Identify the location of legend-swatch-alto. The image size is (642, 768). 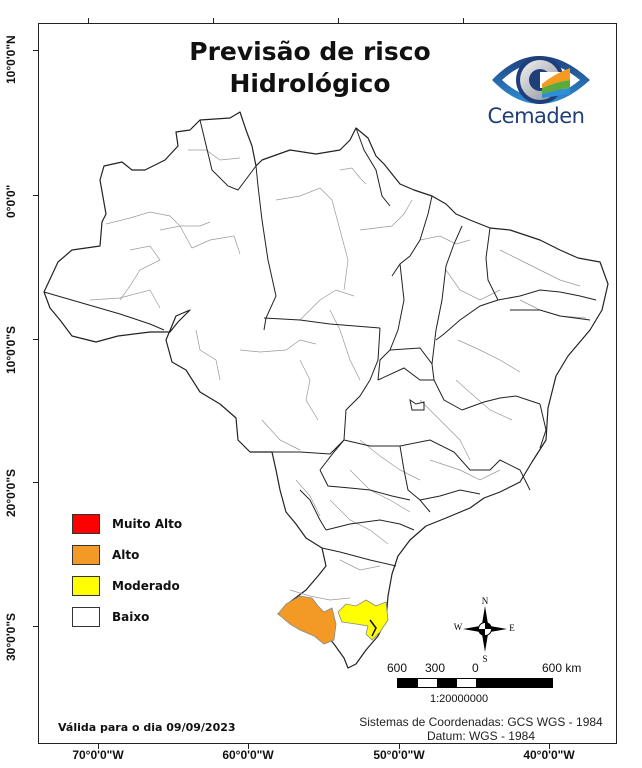
(86, 554).